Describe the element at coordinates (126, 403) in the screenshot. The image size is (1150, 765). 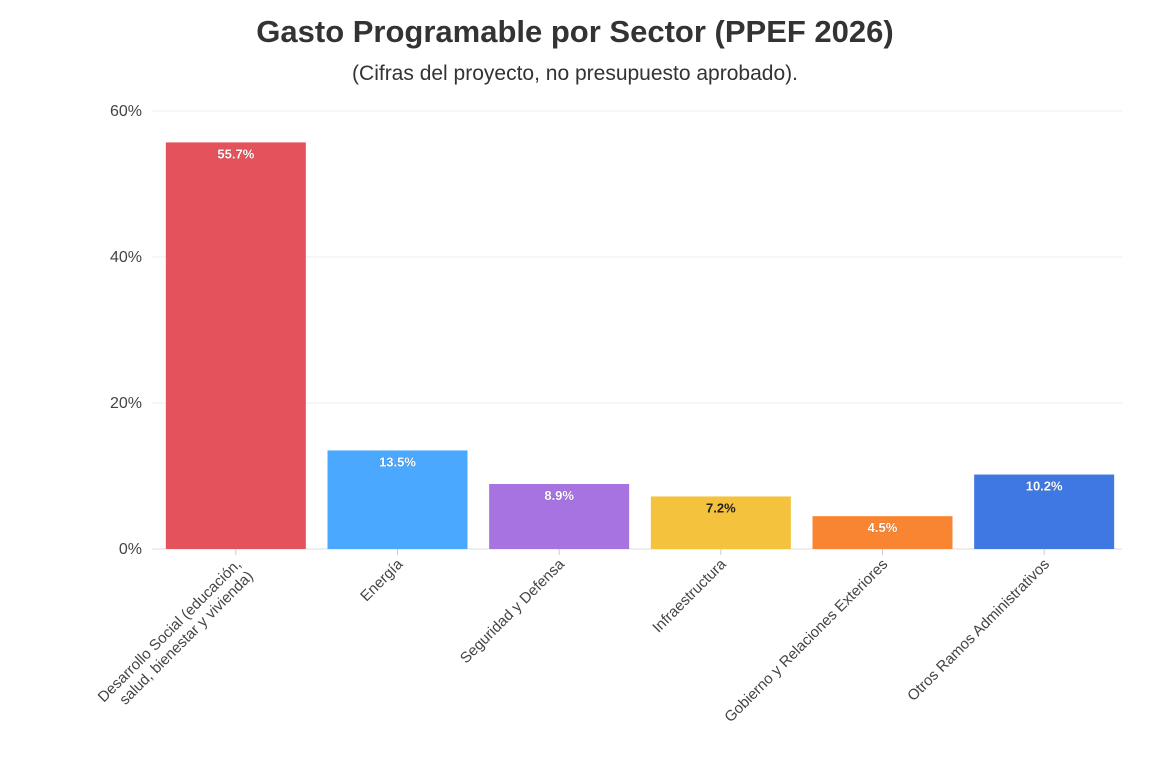
I see `y-tick-label: 20%` at that location.